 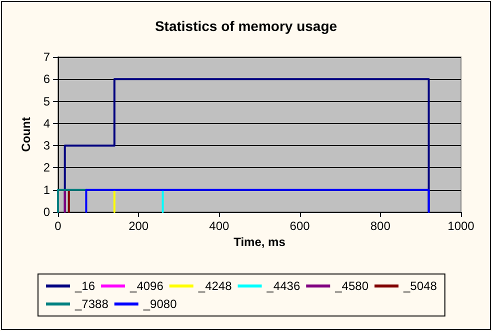 What do you see at coordinates (46, 57) in the screenshot?
I see `y-tick-label: 7` at bounding box center [46, 57].